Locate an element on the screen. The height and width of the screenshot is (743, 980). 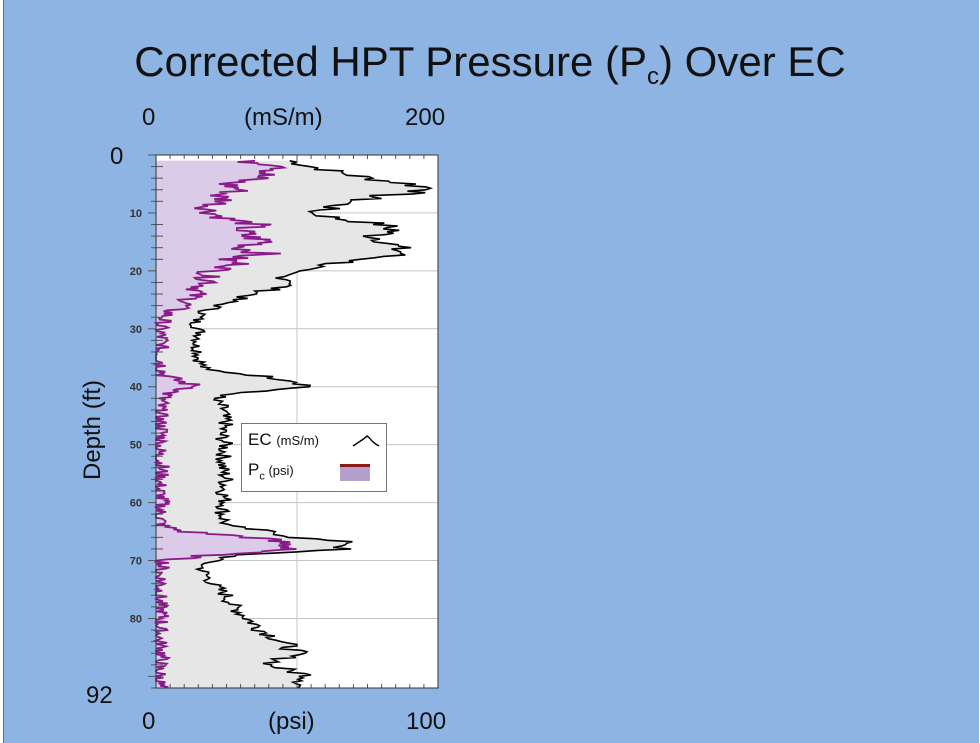
y-tick-label: 80 is located at coordinates (136, 619).